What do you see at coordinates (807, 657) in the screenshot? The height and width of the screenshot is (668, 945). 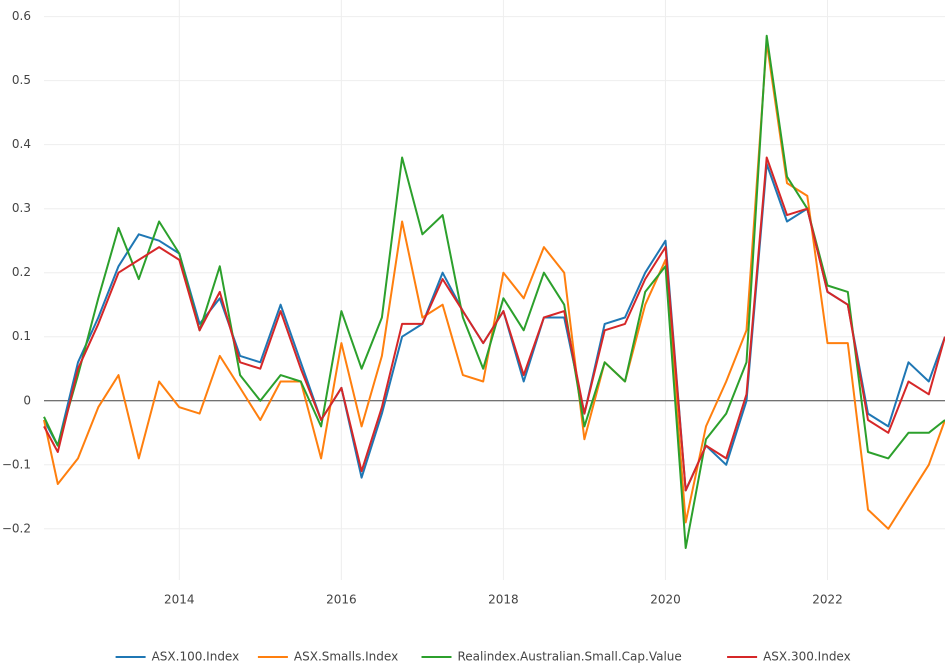 I see `legend-label: ASX.300.Index` at bounding box center [807, 657].